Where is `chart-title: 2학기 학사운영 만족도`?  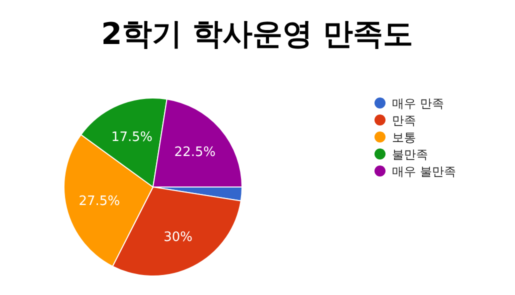 chart-title: 2학기 학사운영 만족도 is located at coordinates (257, 34).